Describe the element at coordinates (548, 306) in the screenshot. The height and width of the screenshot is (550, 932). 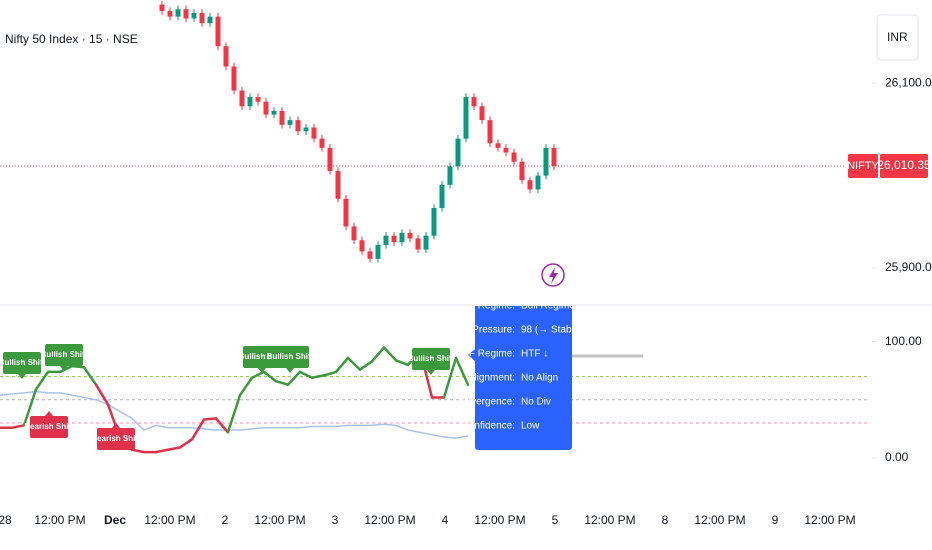
I see `tooltip-value: Bull Regime` at that location.